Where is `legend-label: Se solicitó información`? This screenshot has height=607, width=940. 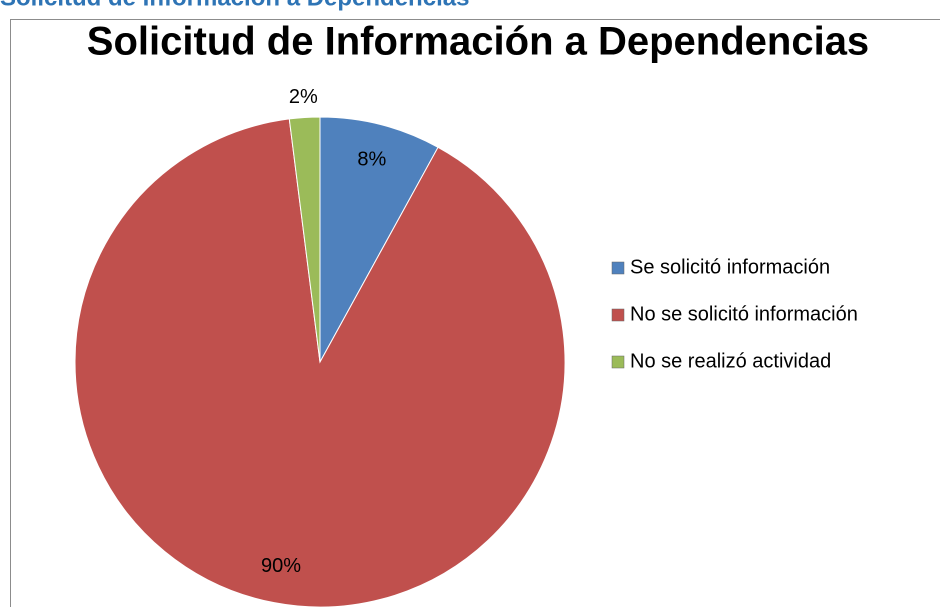
legend-label: Se solicitó información is located at coordinates (730, 267).